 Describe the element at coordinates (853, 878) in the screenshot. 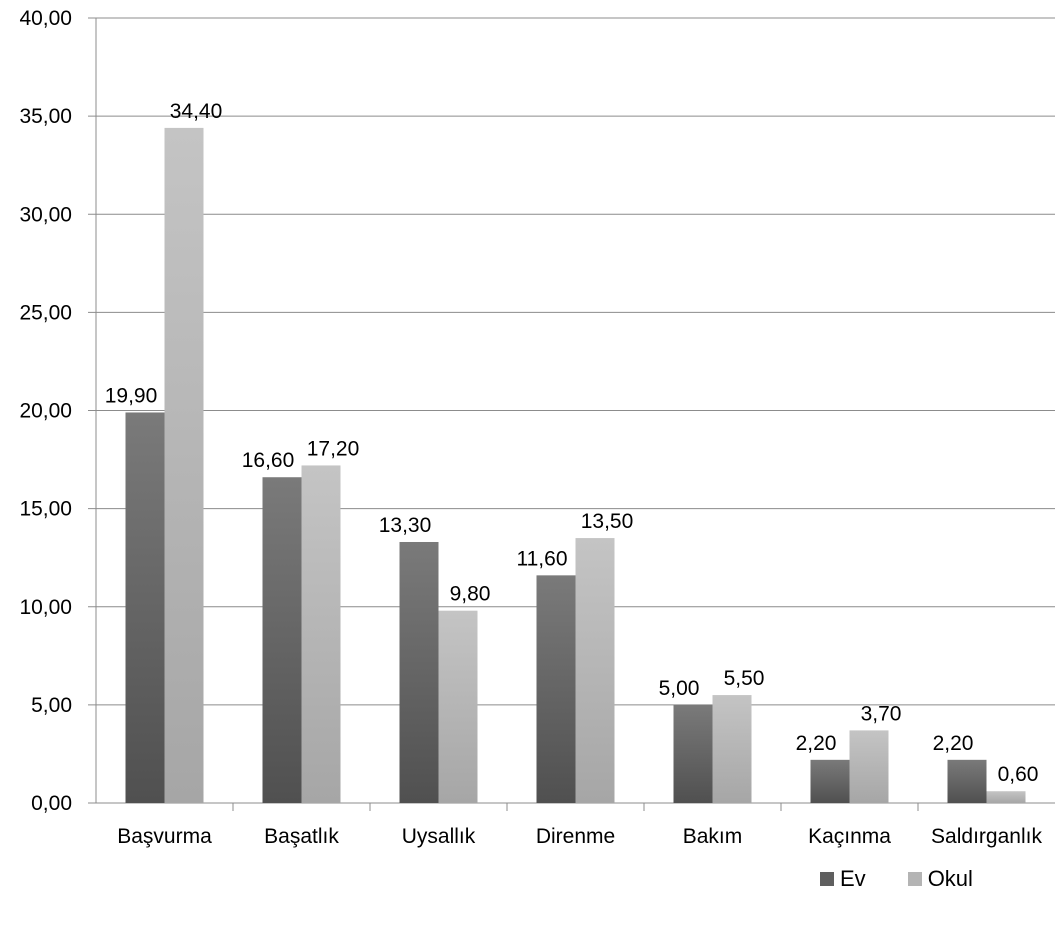

I see `legend-label-ev: Ev` at that location.